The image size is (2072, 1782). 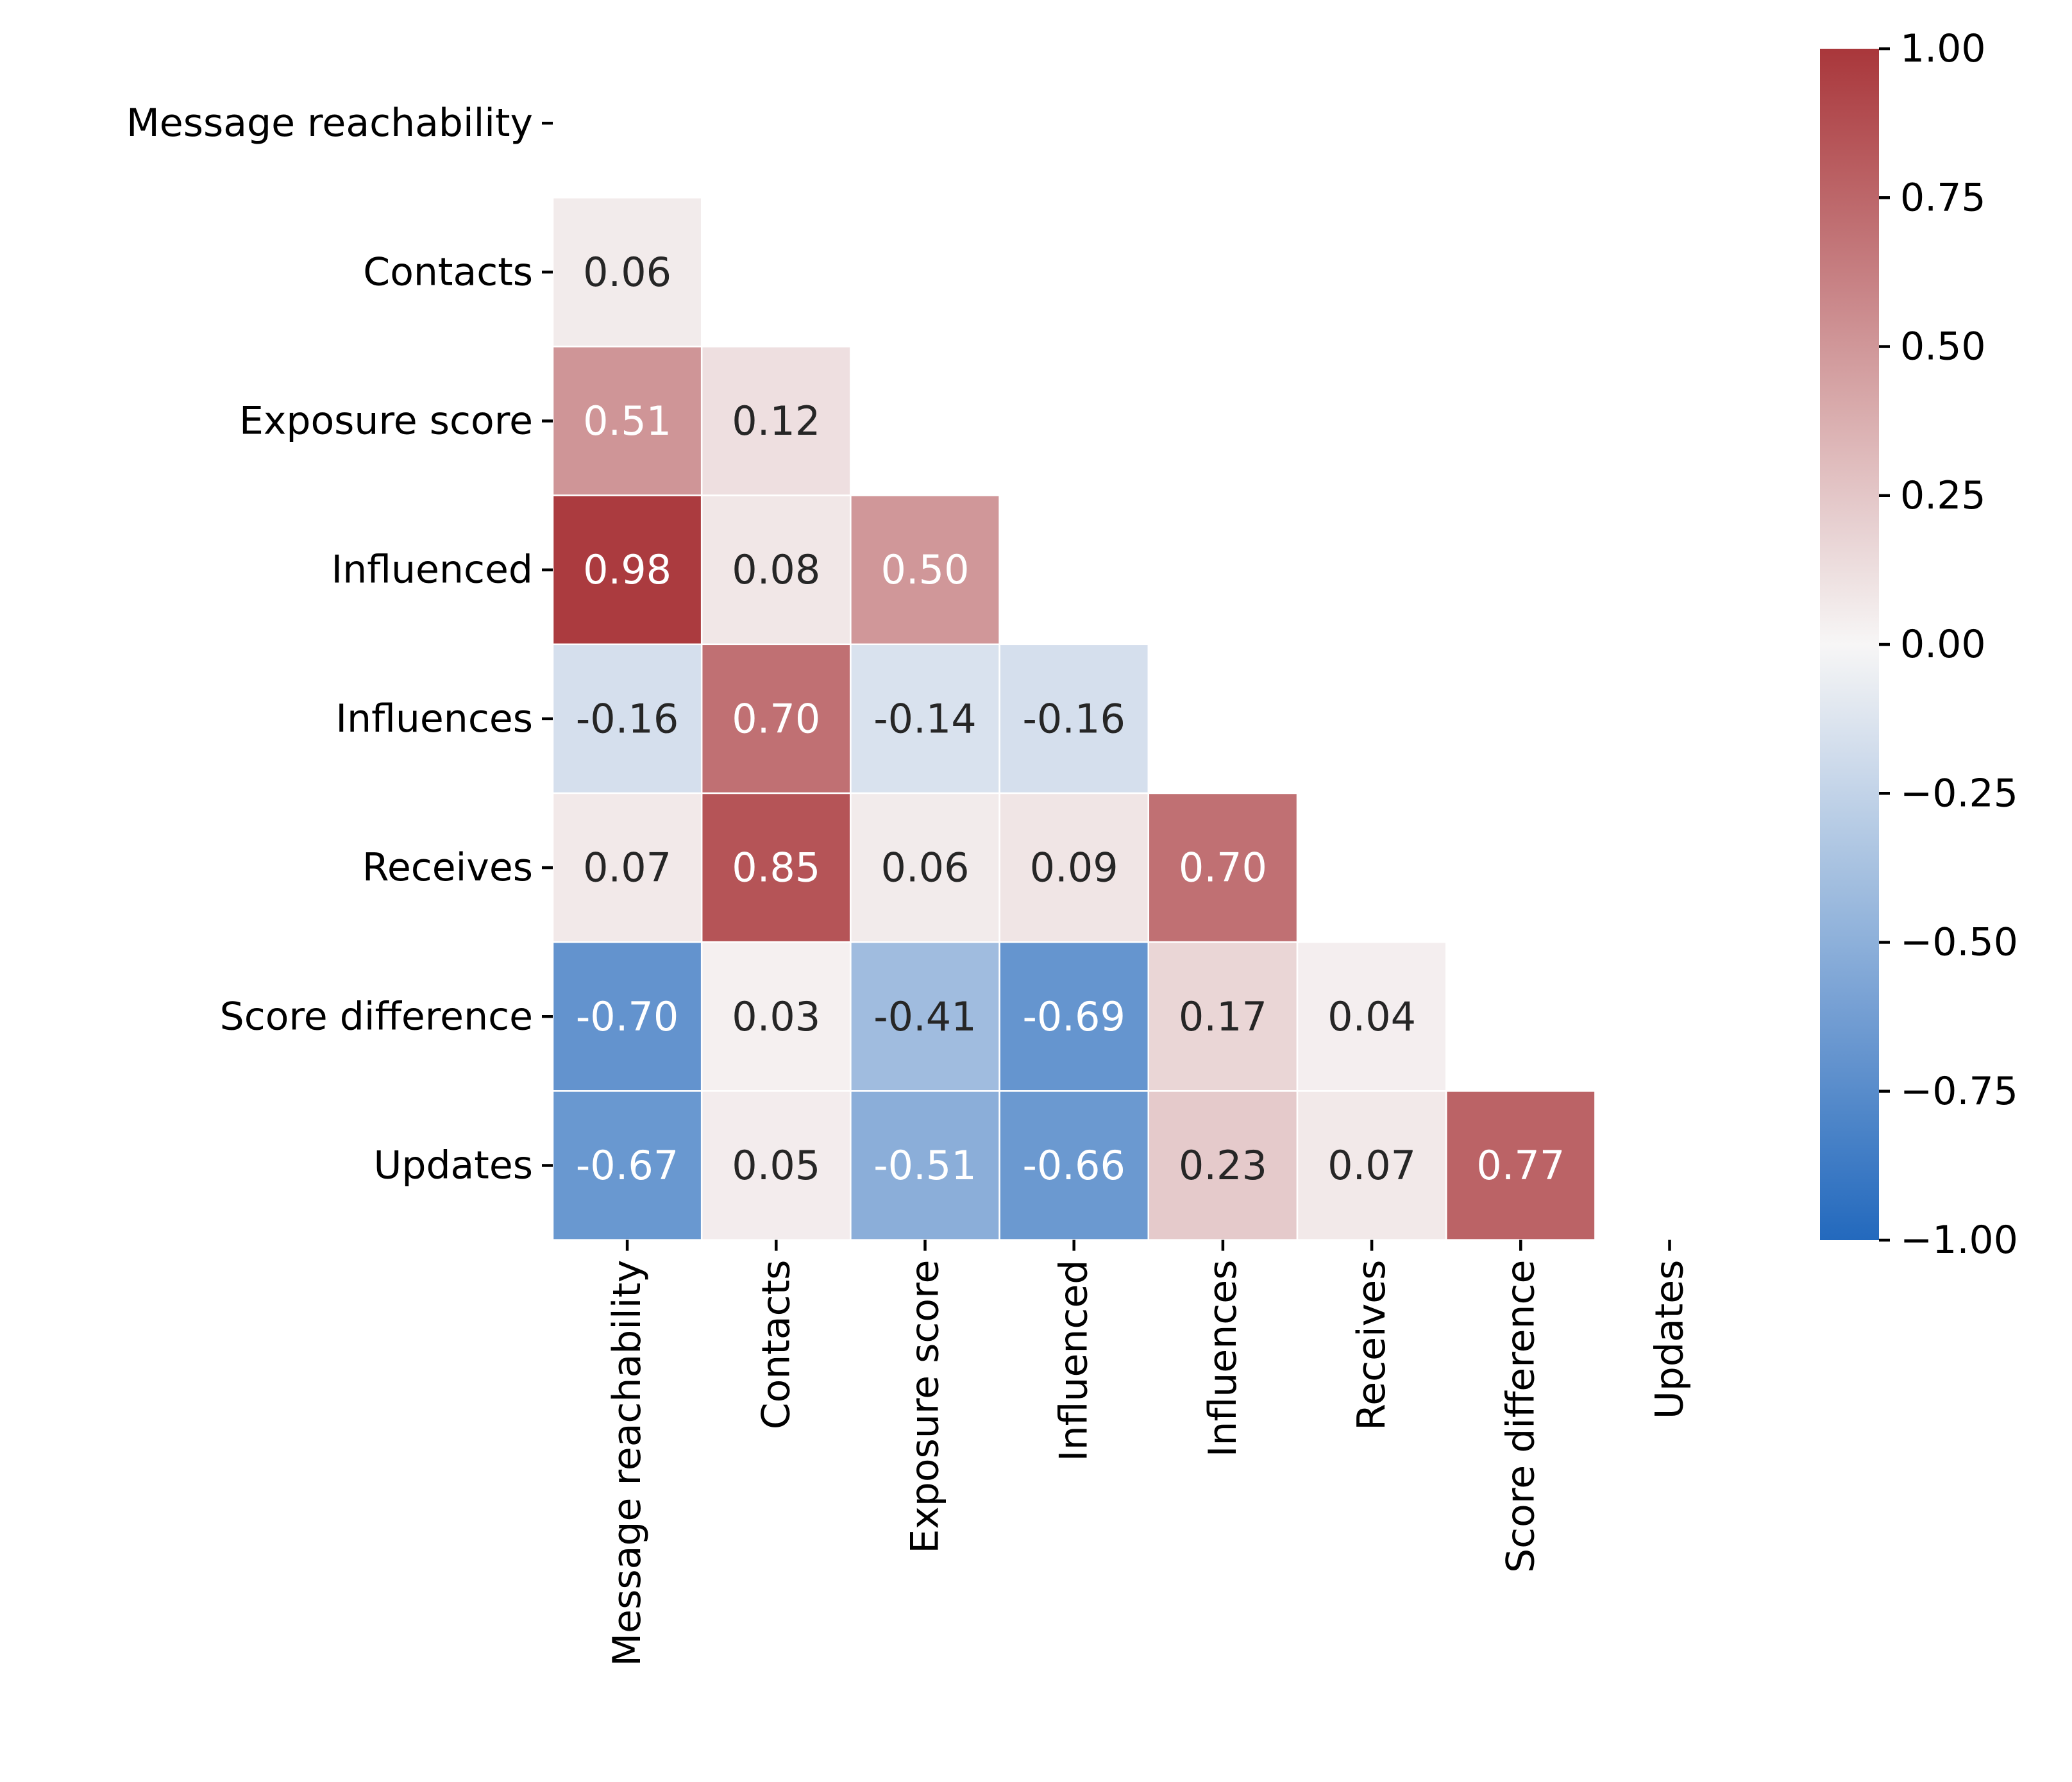 What do you see at coordinates (776, 569) in the screenshot?
I see `cell-value-label: 0.08` at bounding box center [776, 569].